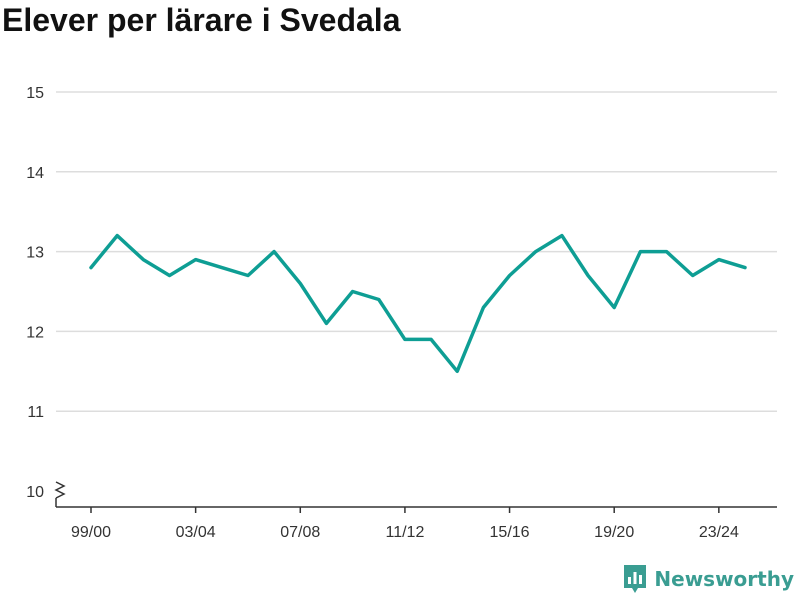 This screenshot has height=600, width=800. Describe the element at coordinates (201, 20) in the screenshot. I see `chart-title: Elever per lärare i Svedala` at that location.